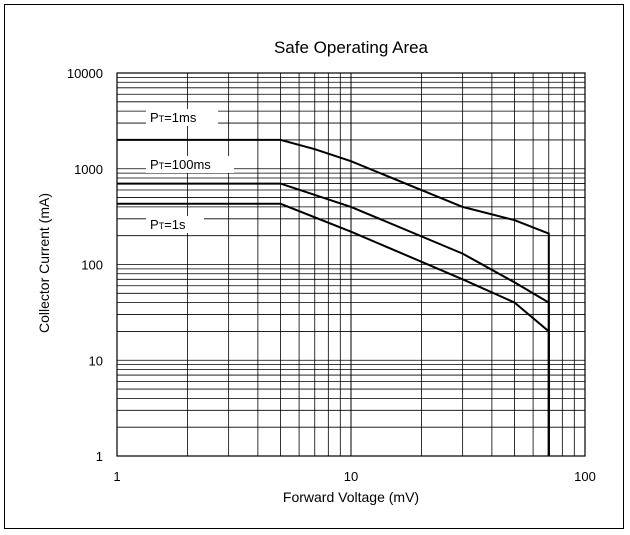 The image size is (630, 535). I want to click on curve-label-text: PT=1ms, so click(173, 117).